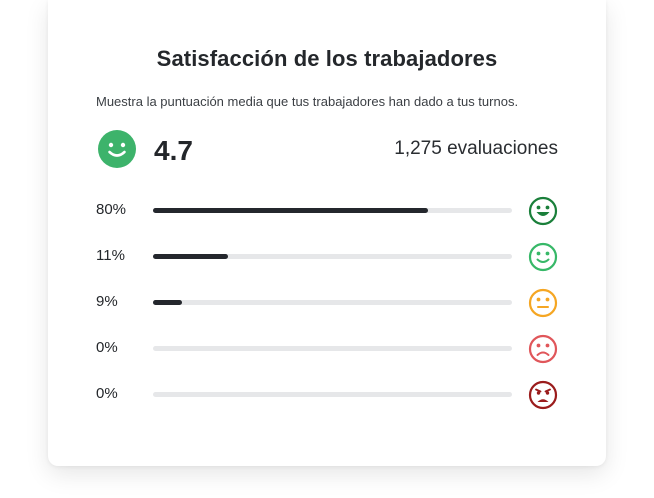 The image size is (654, 498). I want to click on rating-row-neutral: 9%, so click(327, 309).